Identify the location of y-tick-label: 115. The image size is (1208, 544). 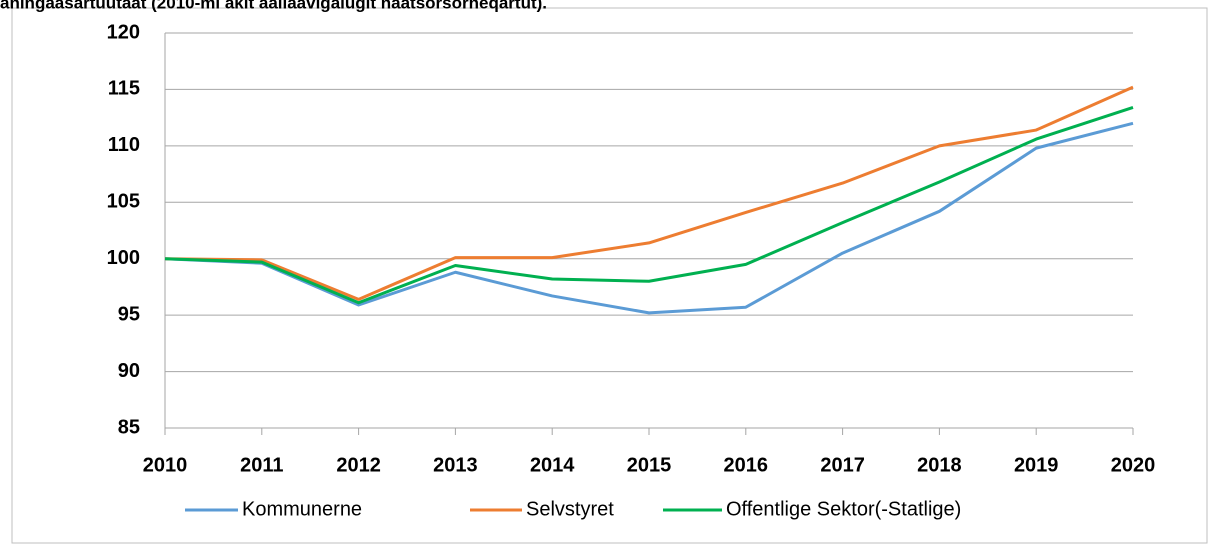
(124, 89).